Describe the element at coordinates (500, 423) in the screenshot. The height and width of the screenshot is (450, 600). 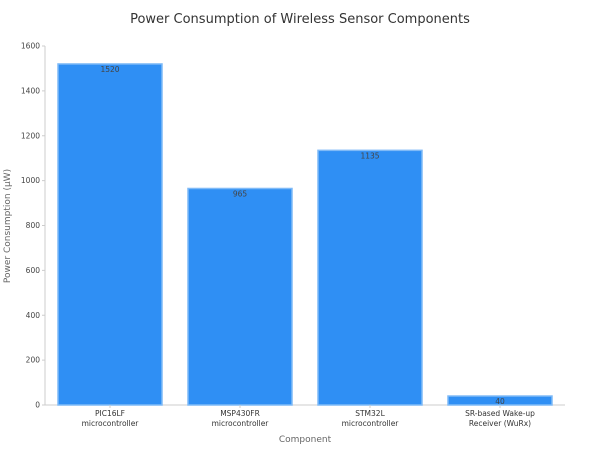
I see `x-tick-label: Receiver (WuRx)` at that location.